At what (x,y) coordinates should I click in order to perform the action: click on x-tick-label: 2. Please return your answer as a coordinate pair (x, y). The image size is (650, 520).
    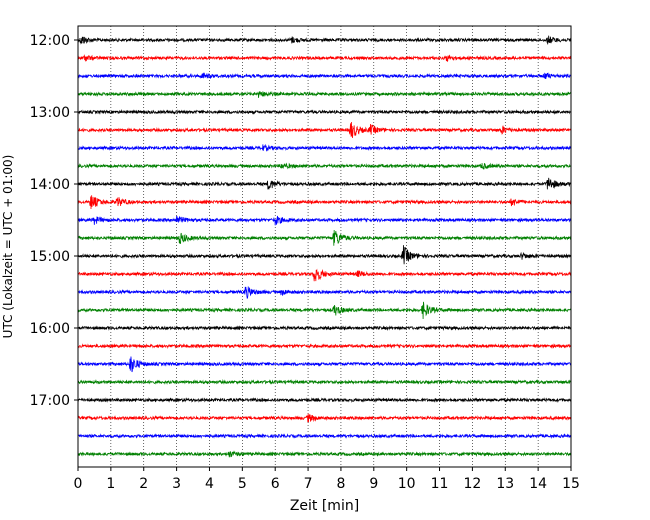
    Looking at the image, I should click on (143, 484).